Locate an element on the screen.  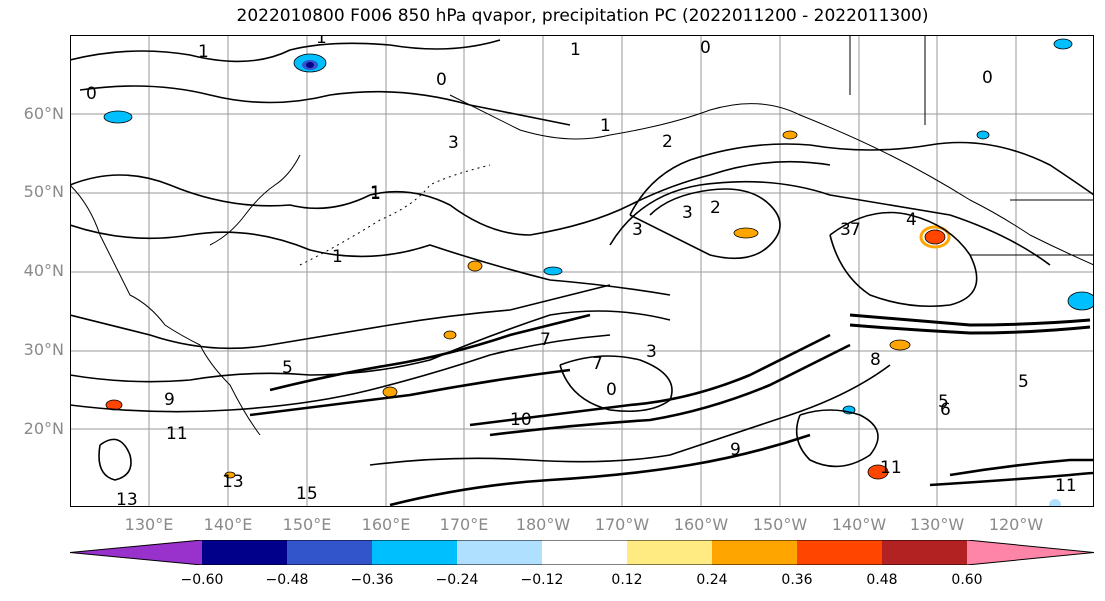
colorbar-segment-extend-high is located at coordinates (1030, 552).